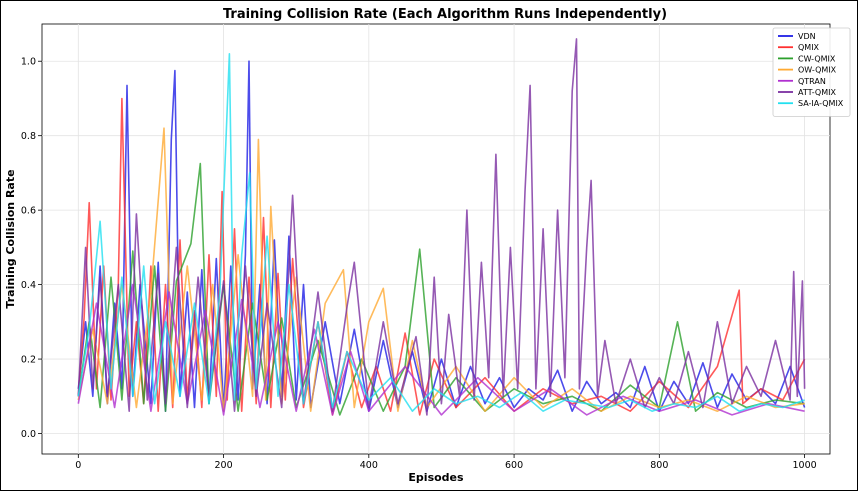 The height and width of the screenshot is (491, 858). What do you see at coordinates (812, 81) in the screenshot?
I see `legend-label: QTRAN` at bounding box center [812, 81].